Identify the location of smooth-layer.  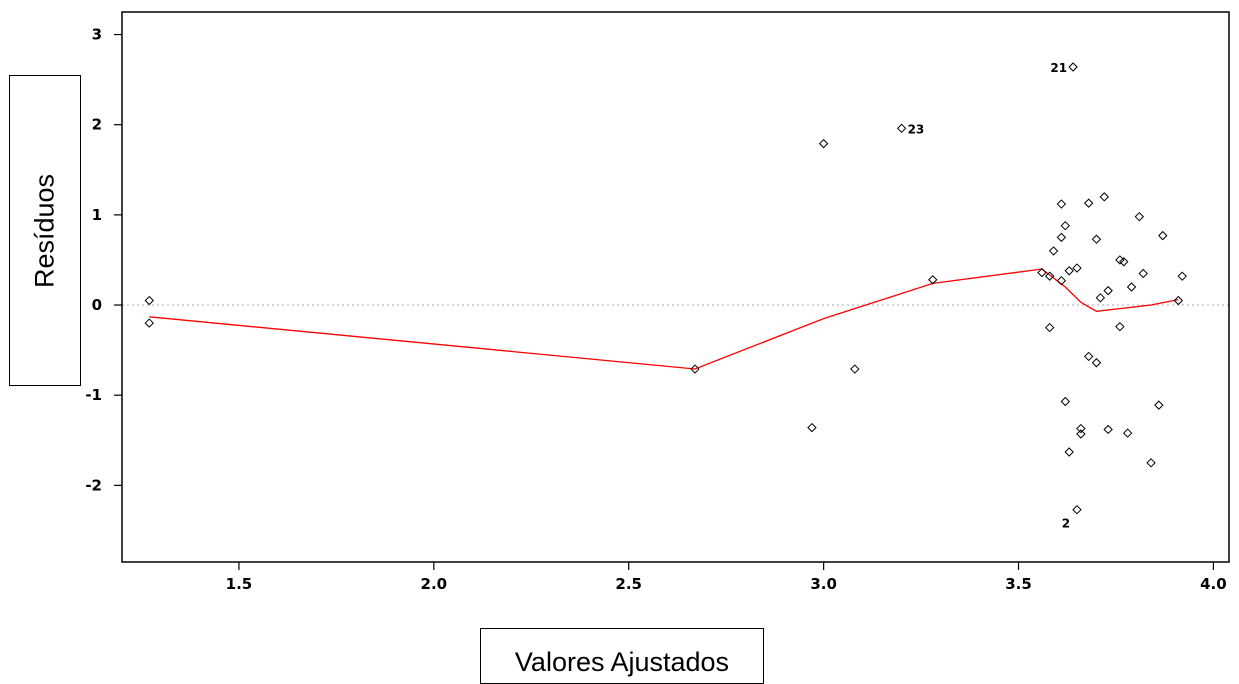
(664, 319).